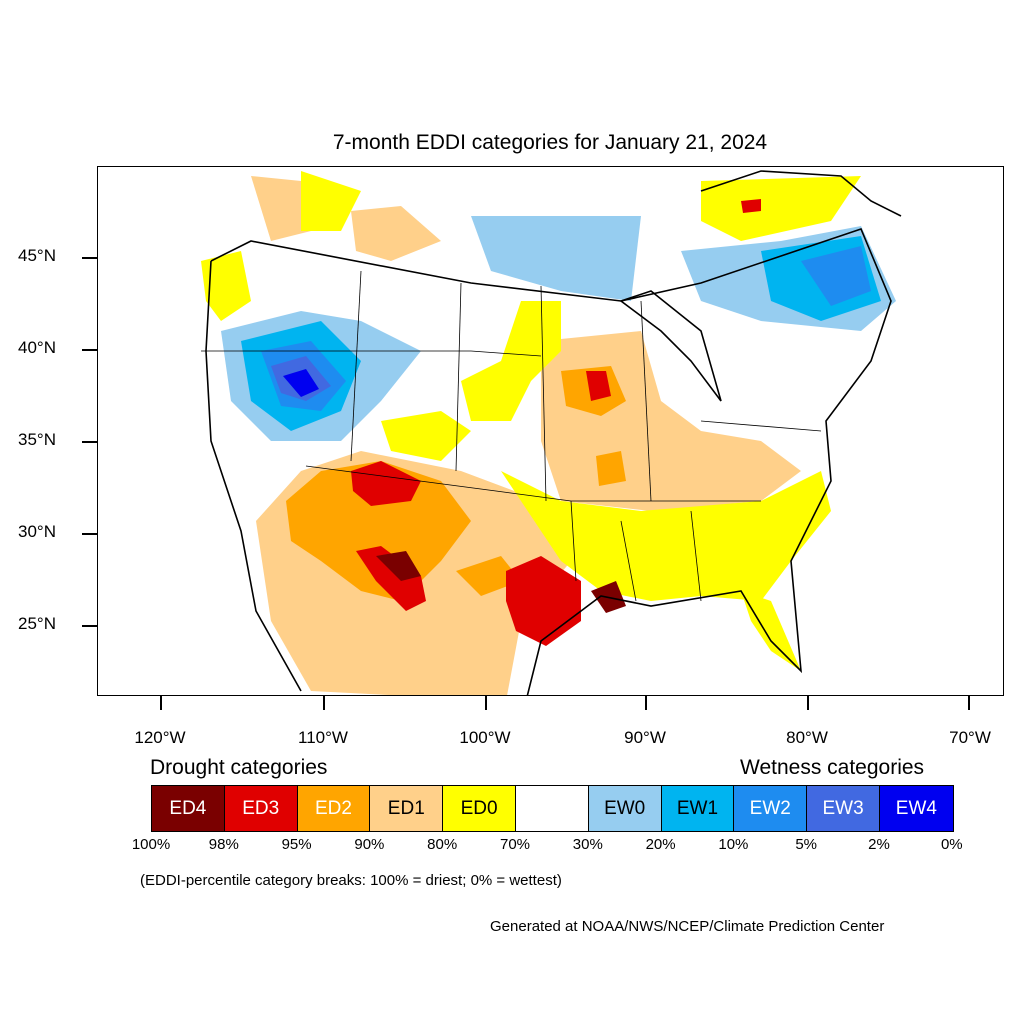 This screenshot has width=1024, height=1024. What do you see at coordinates (151, 844) in the screenshot?
I see `percent-break-label: 100%` at bounding box center [151, 844].